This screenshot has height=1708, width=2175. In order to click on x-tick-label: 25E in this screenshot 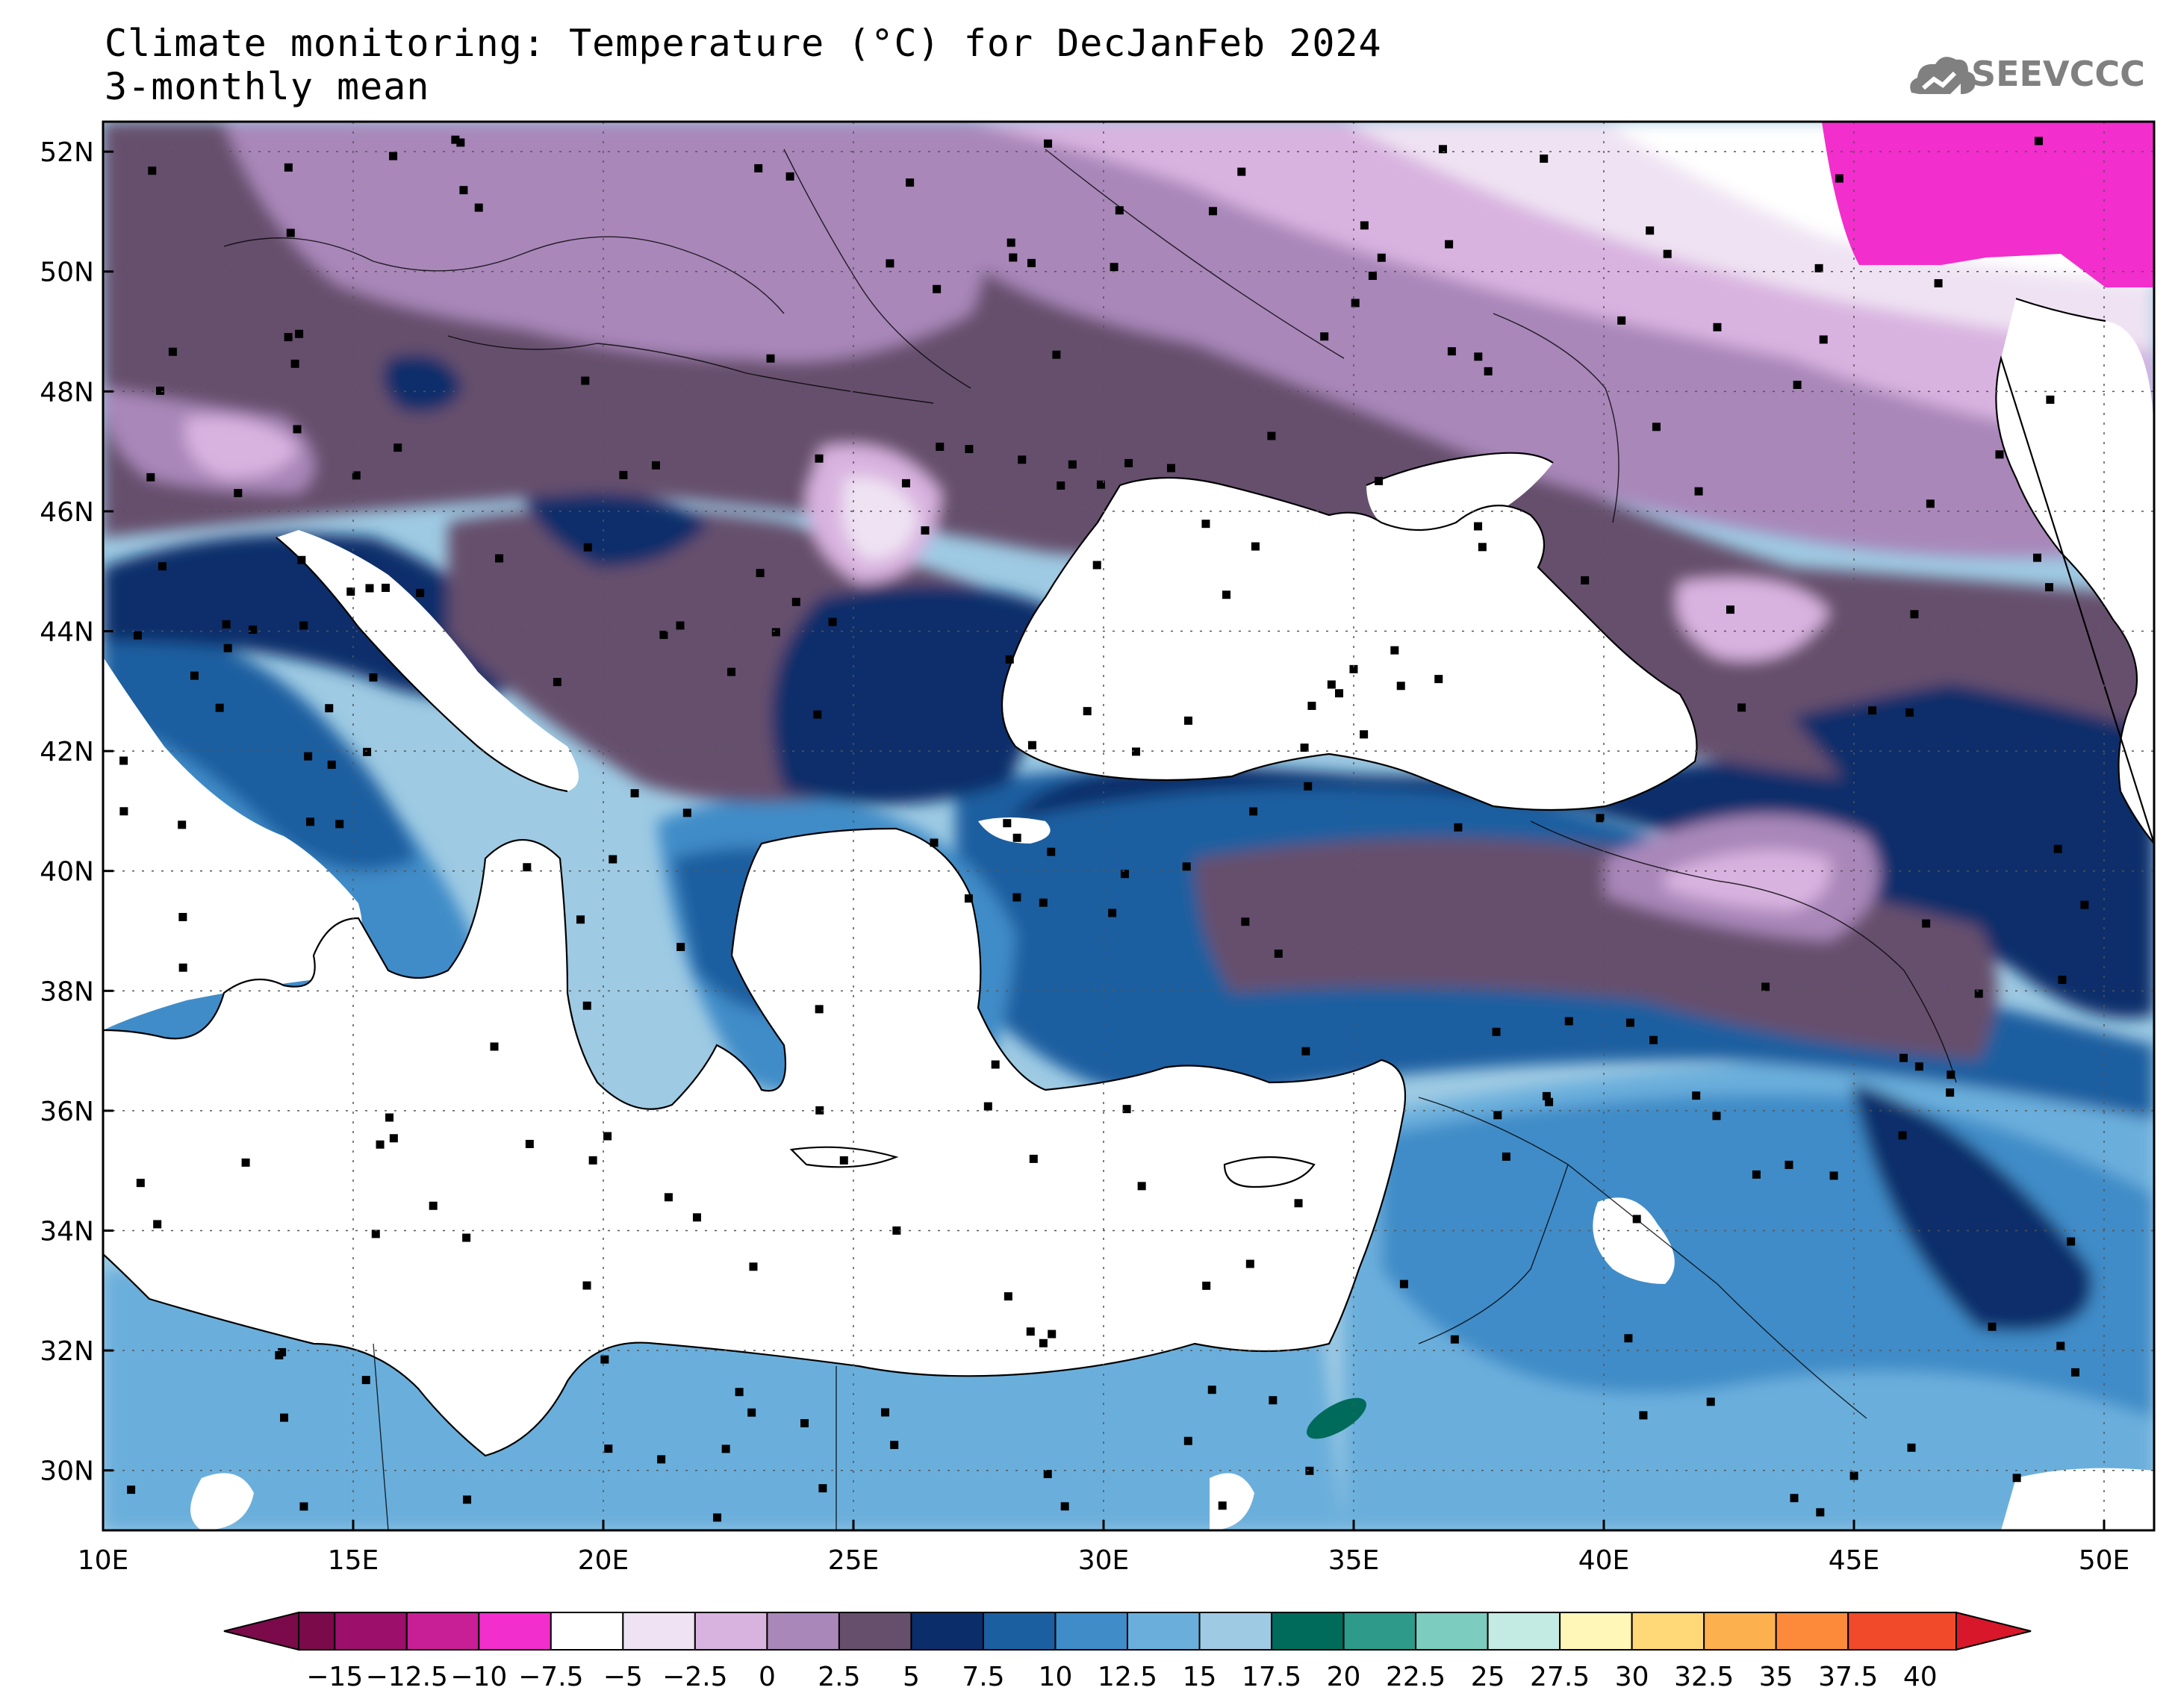, I will do `click(854, 1560)`.